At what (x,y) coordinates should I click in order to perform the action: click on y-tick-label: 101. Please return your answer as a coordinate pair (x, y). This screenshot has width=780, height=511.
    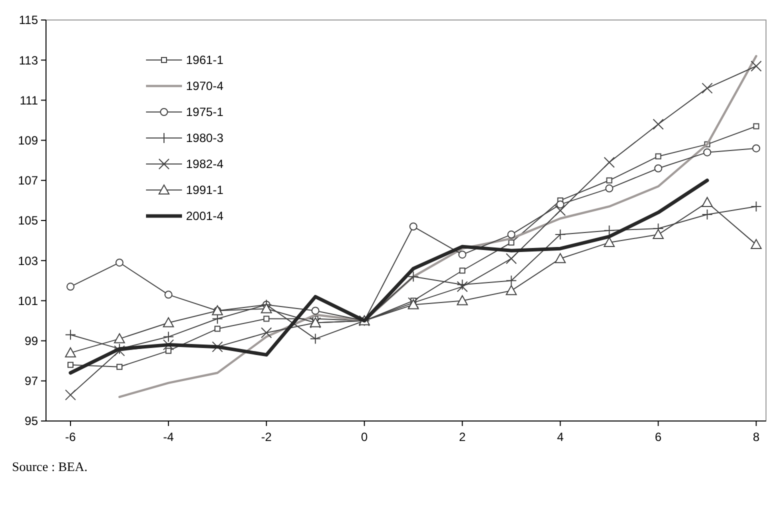
    Looking at the image, I should click on (28, 301).